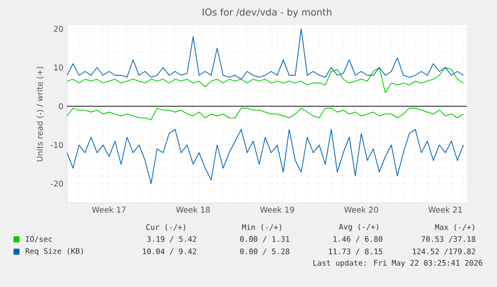  Describe the element at coordinates (267, 13) in the screenshot. I see `chart-title: IOs for /dev/vda - by month` at that location.